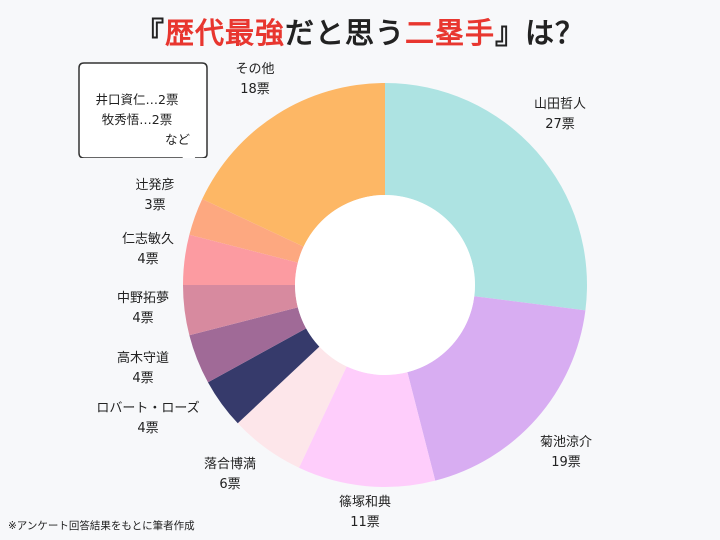 This screenshot has width=720, height=540. Describe the element at coordinates (385, 285) in the screenshot. I see `donut-hole` at that location.